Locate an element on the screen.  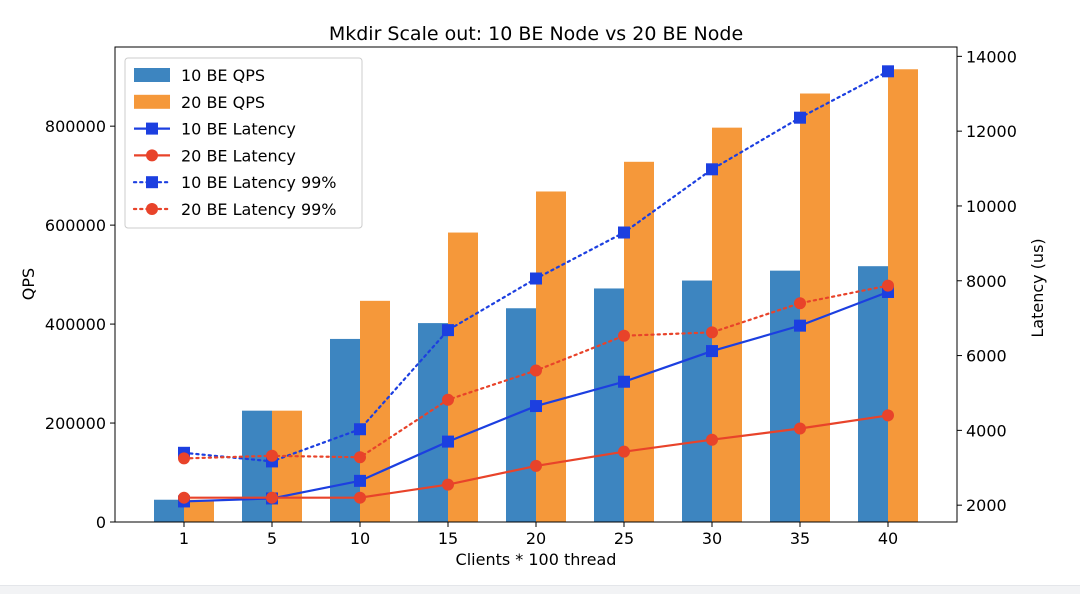
legend-box is located at coordinates (243, 143).